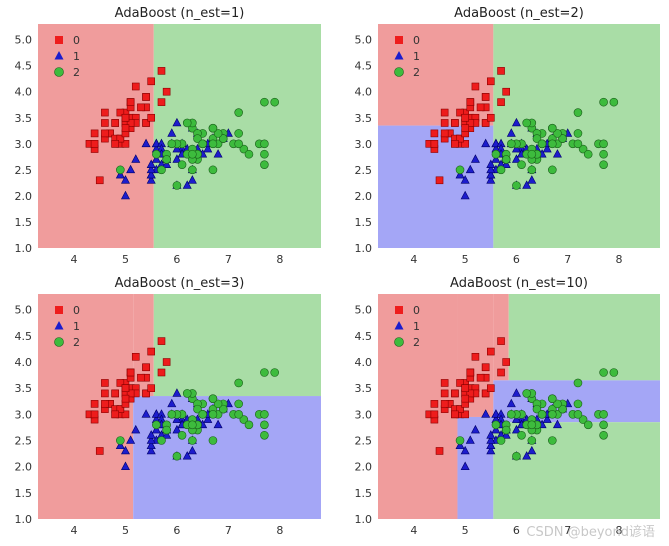 This screenshot has width=669, height=546. Describe the element at coordinates (67, 56) in the screenshot. I see `legend: 0 1 2` at that location.